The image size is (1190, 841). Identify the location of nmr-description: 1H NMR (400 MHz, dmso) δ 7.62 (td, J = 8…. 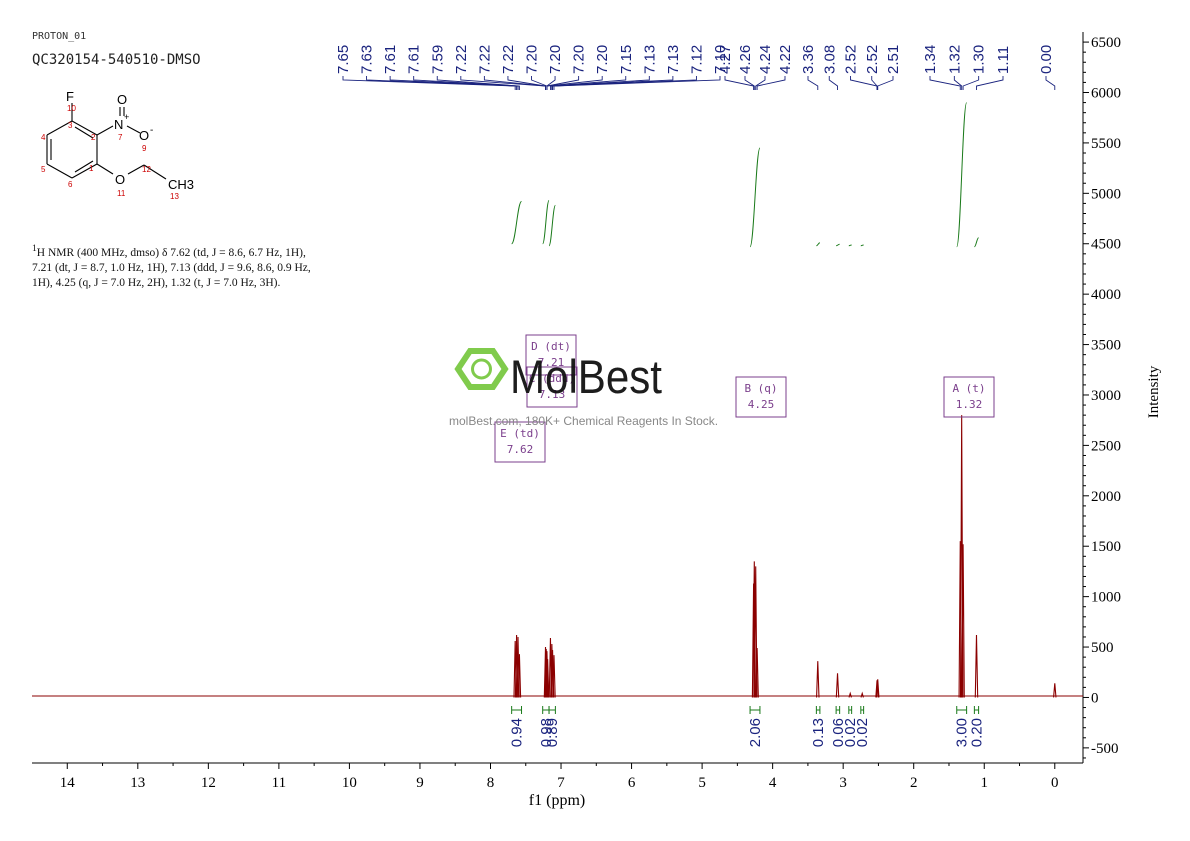
(204, 266).